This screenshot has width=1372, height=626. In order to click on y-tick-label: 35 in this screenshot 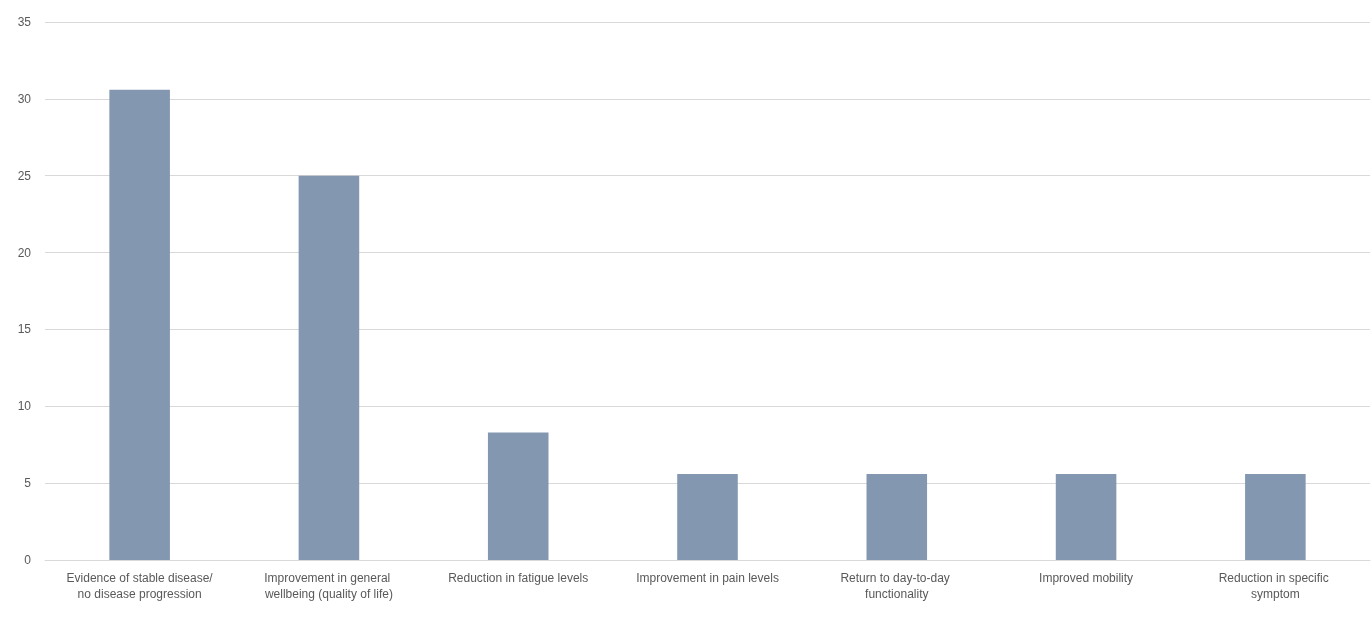, I will do `click(24, 22)`.